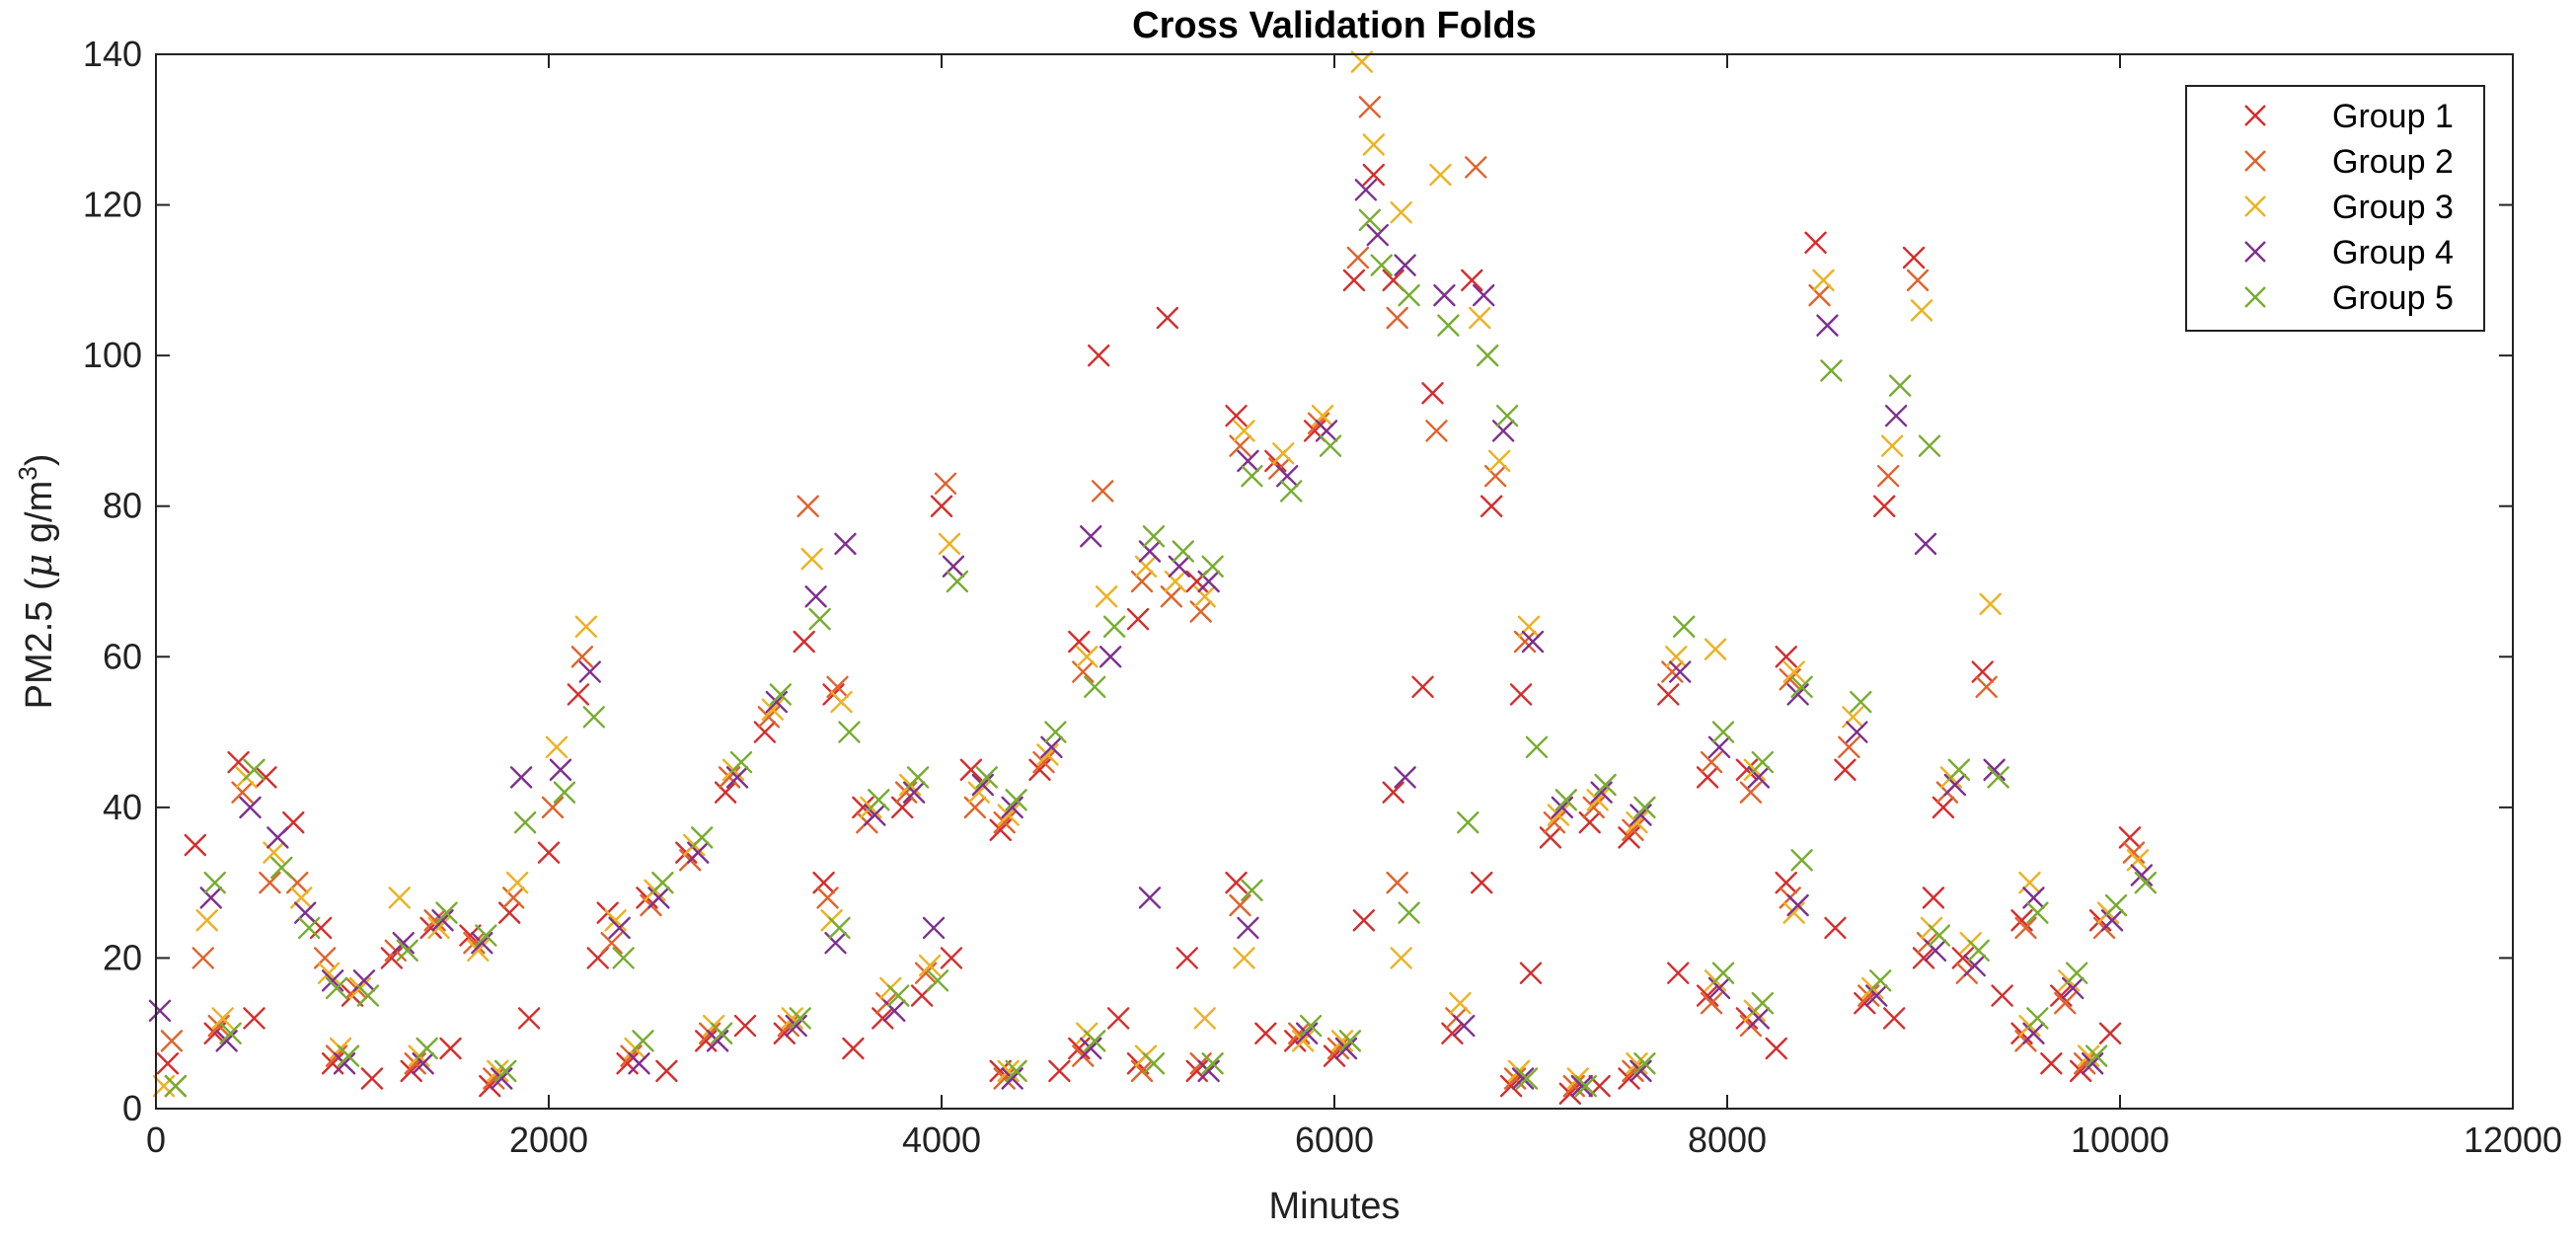  Describe the element at coordinates (2335, 208) in the screenshot. I see `legend-box` at that location.